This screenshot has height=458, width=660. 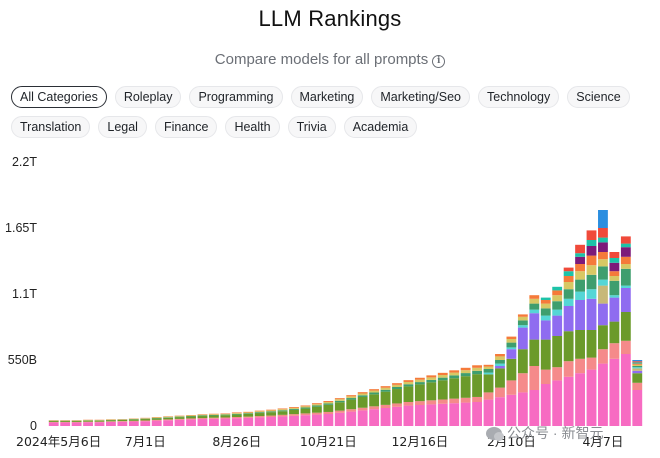 I want to click on category-chip-trivia: Trivia, so click(x=311, y=127).